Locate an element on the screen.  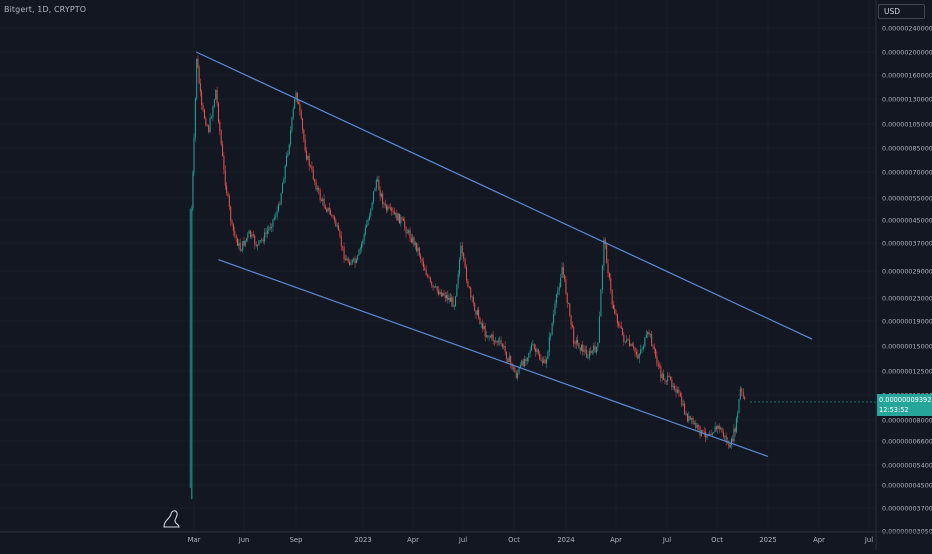
x-tick-label: 2024 is located at coordinates (565, 540).